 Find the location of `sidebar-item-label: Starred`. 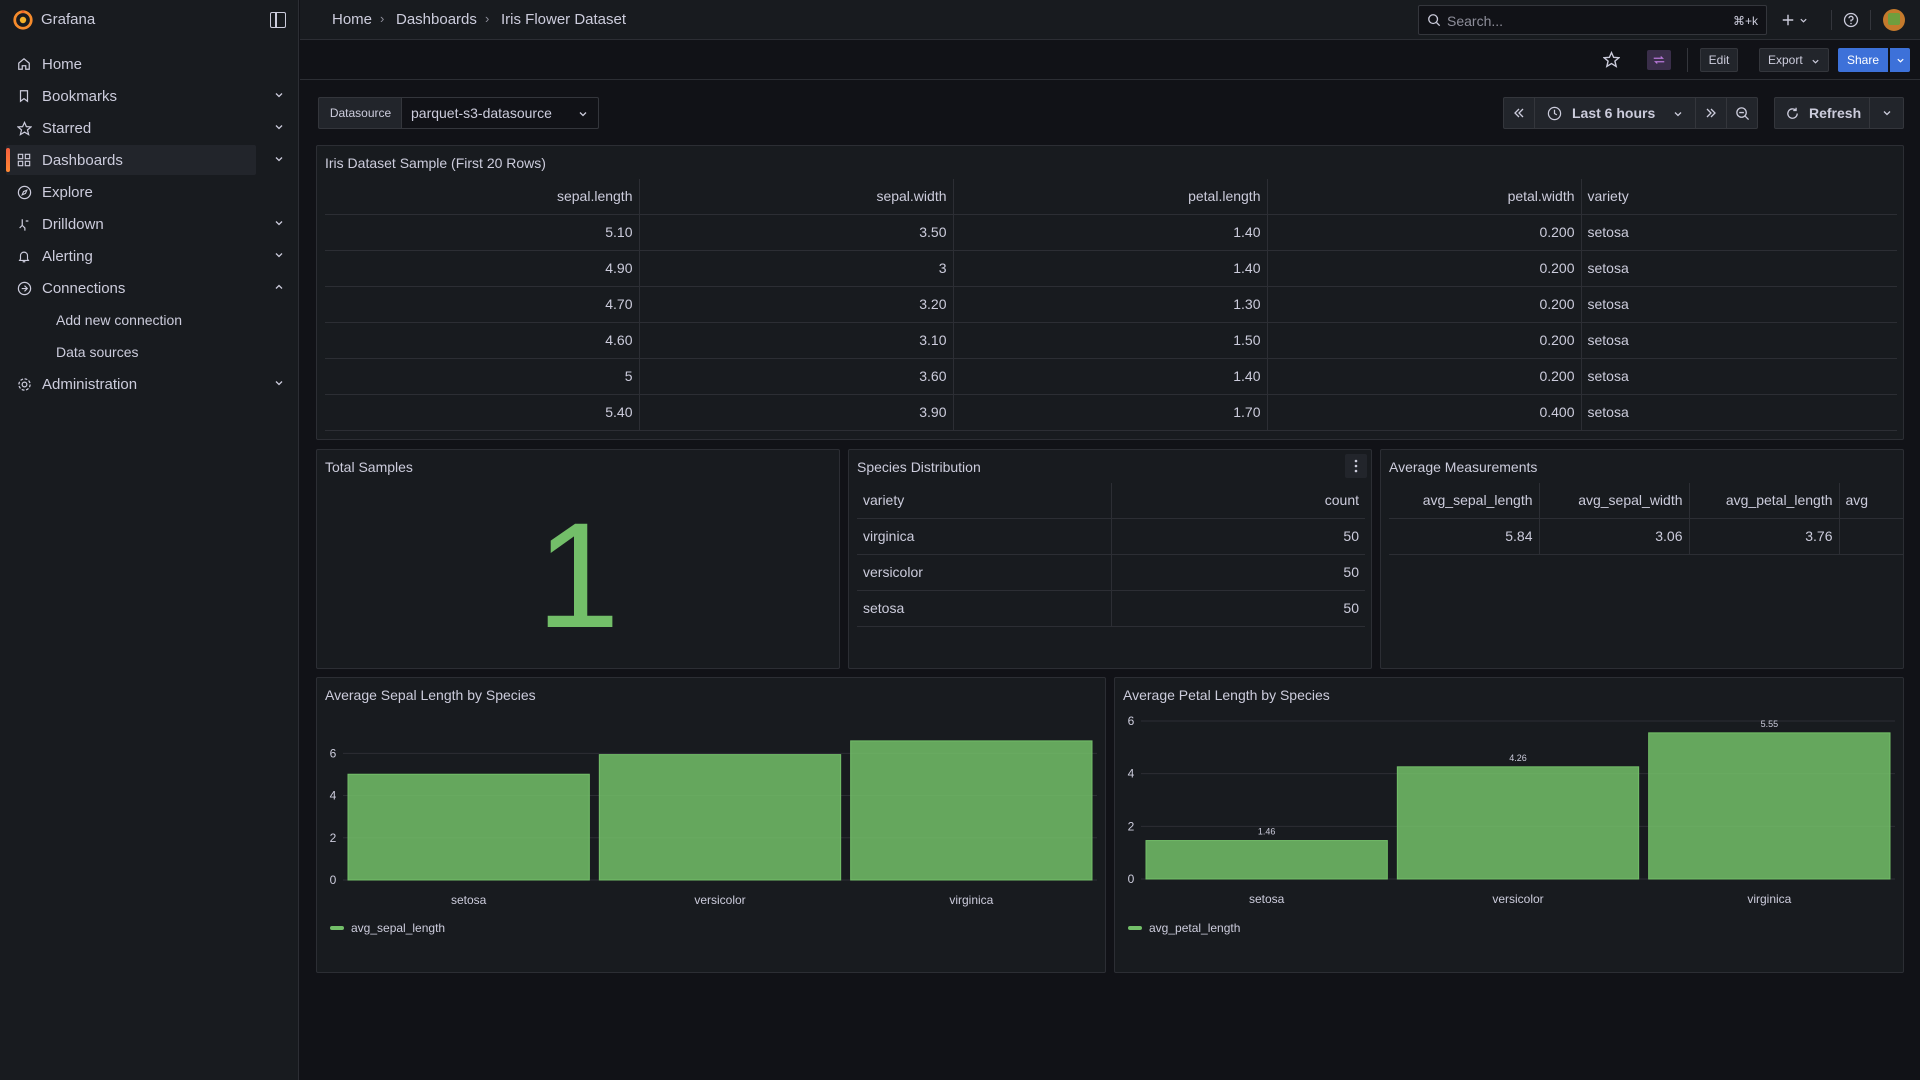

sidebar-item-label: Starred is located at coordinates (67, 128).